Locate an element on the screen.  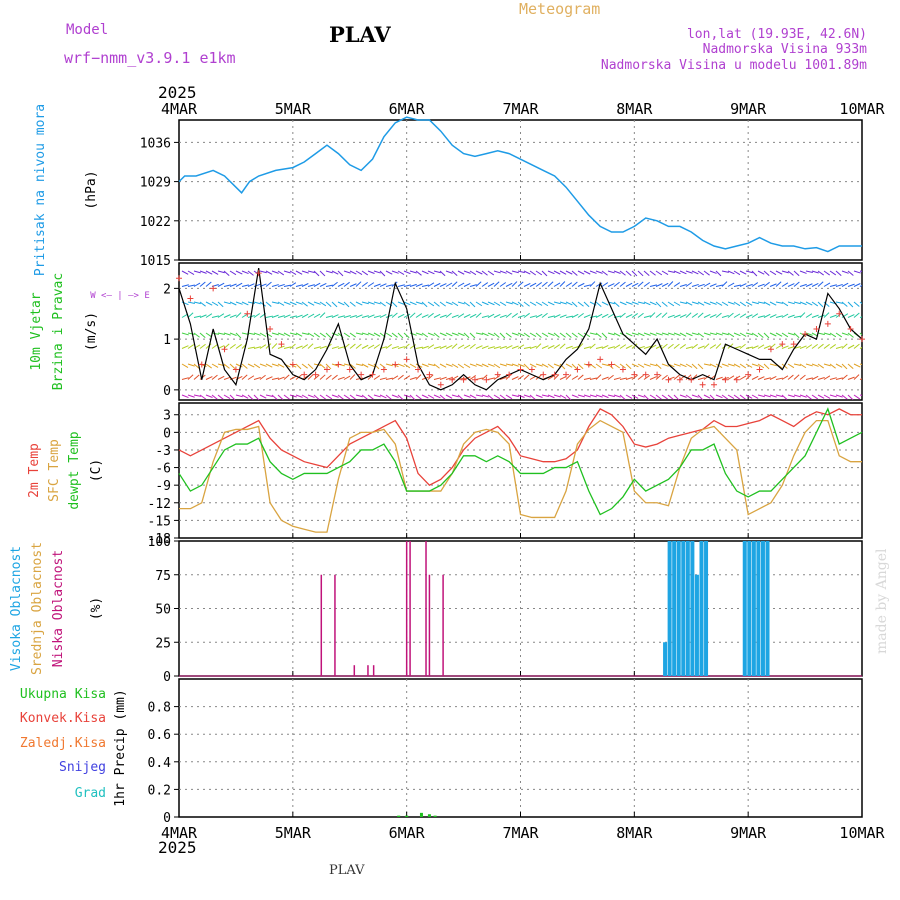
time-tick-top-label: 7MAR is located at coordinates (520, 109).